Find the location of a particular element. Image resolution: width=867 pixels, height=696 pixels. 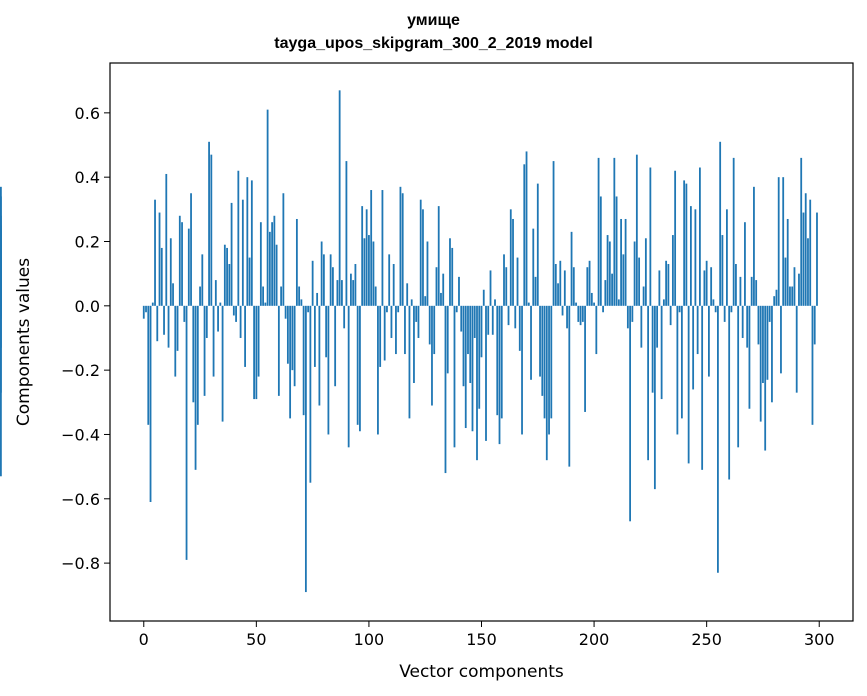

y-tick-label: 0.0 is located at coordinates (87, 306).